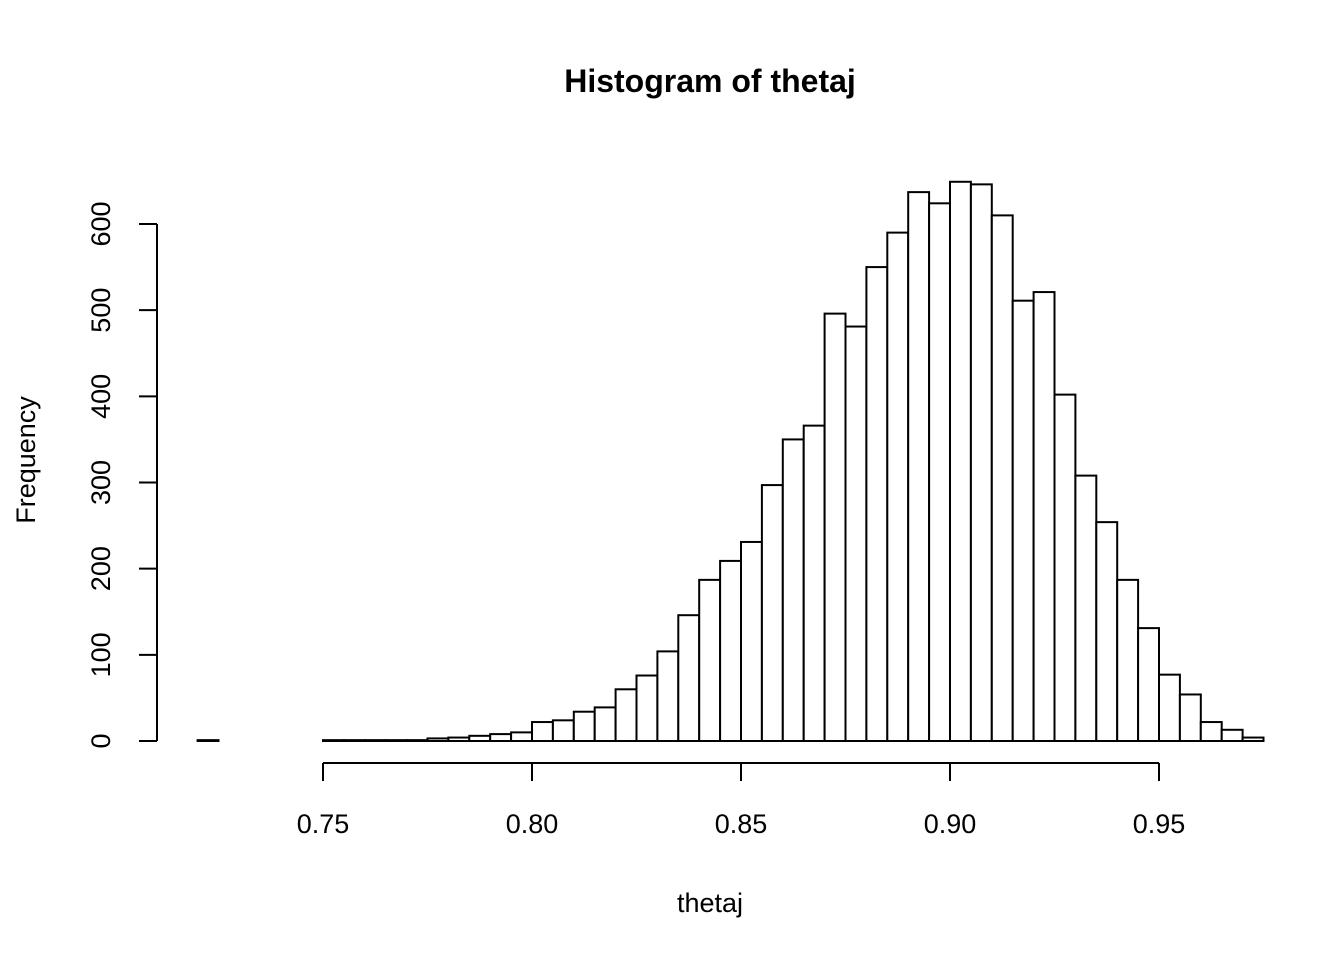 The width and height of the screenshot is (1344, 960). Describe the element at coordinates (101, 740) in the screenshot. I see `y-tick-label: 0` at that location.